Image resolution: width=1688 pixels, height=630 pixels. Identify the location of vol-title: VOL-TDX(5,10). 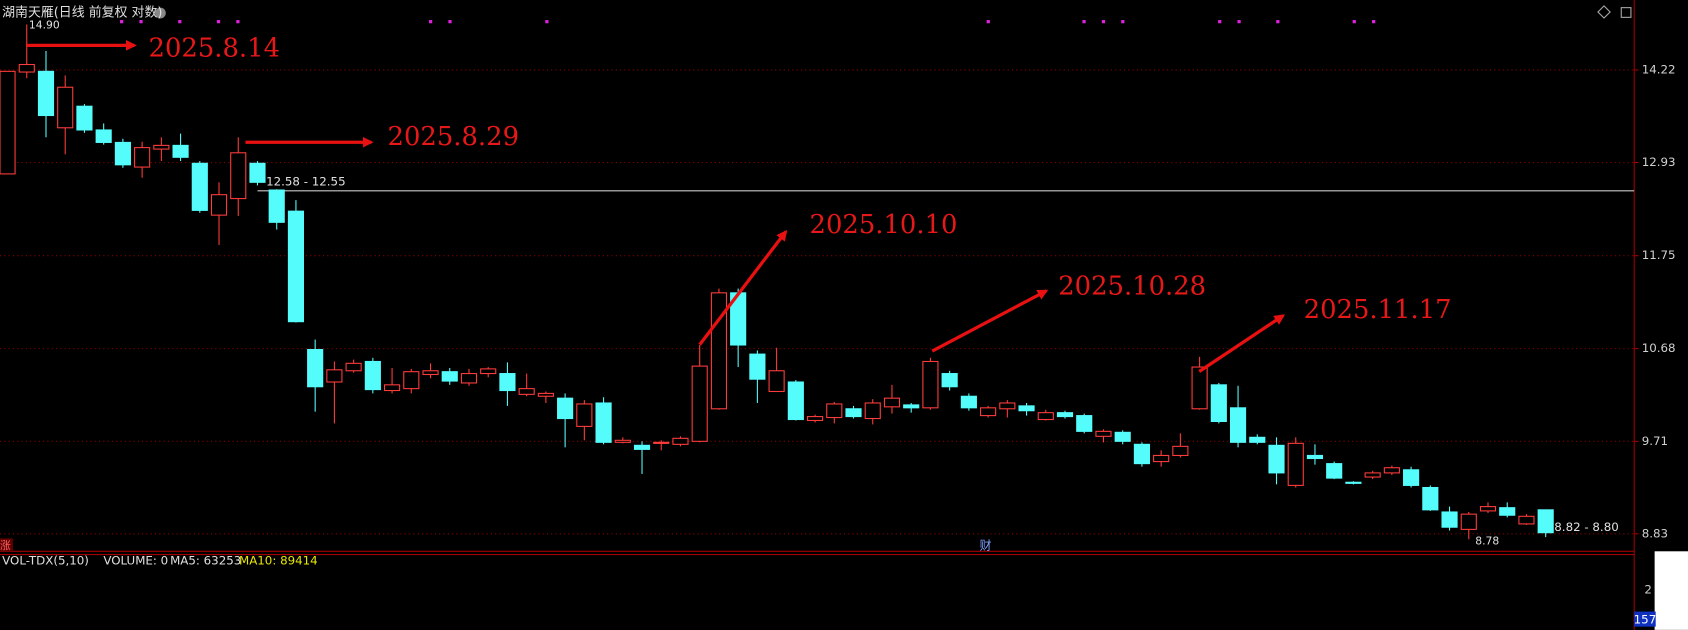
(45, 560).